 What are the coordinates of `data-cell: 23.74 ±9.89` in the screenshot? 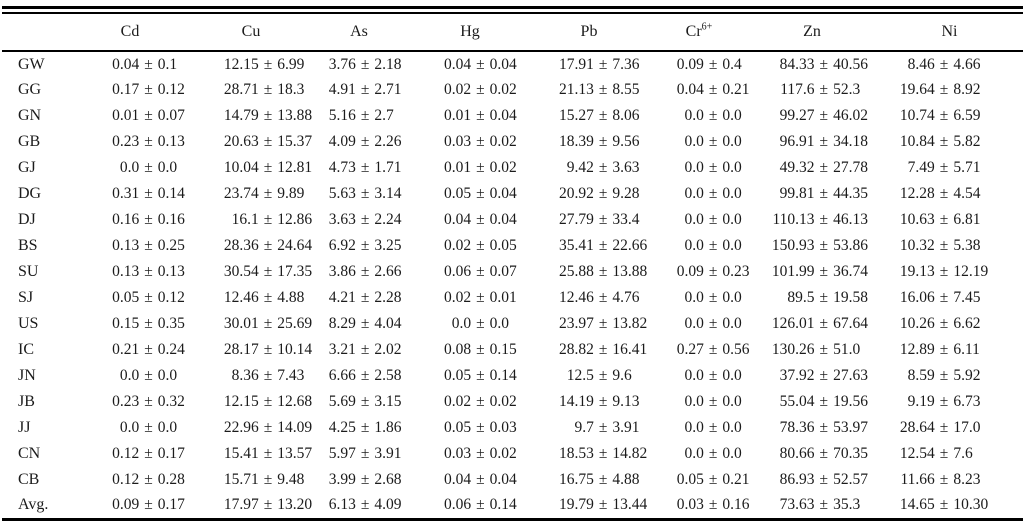 It's located at (251, 194).